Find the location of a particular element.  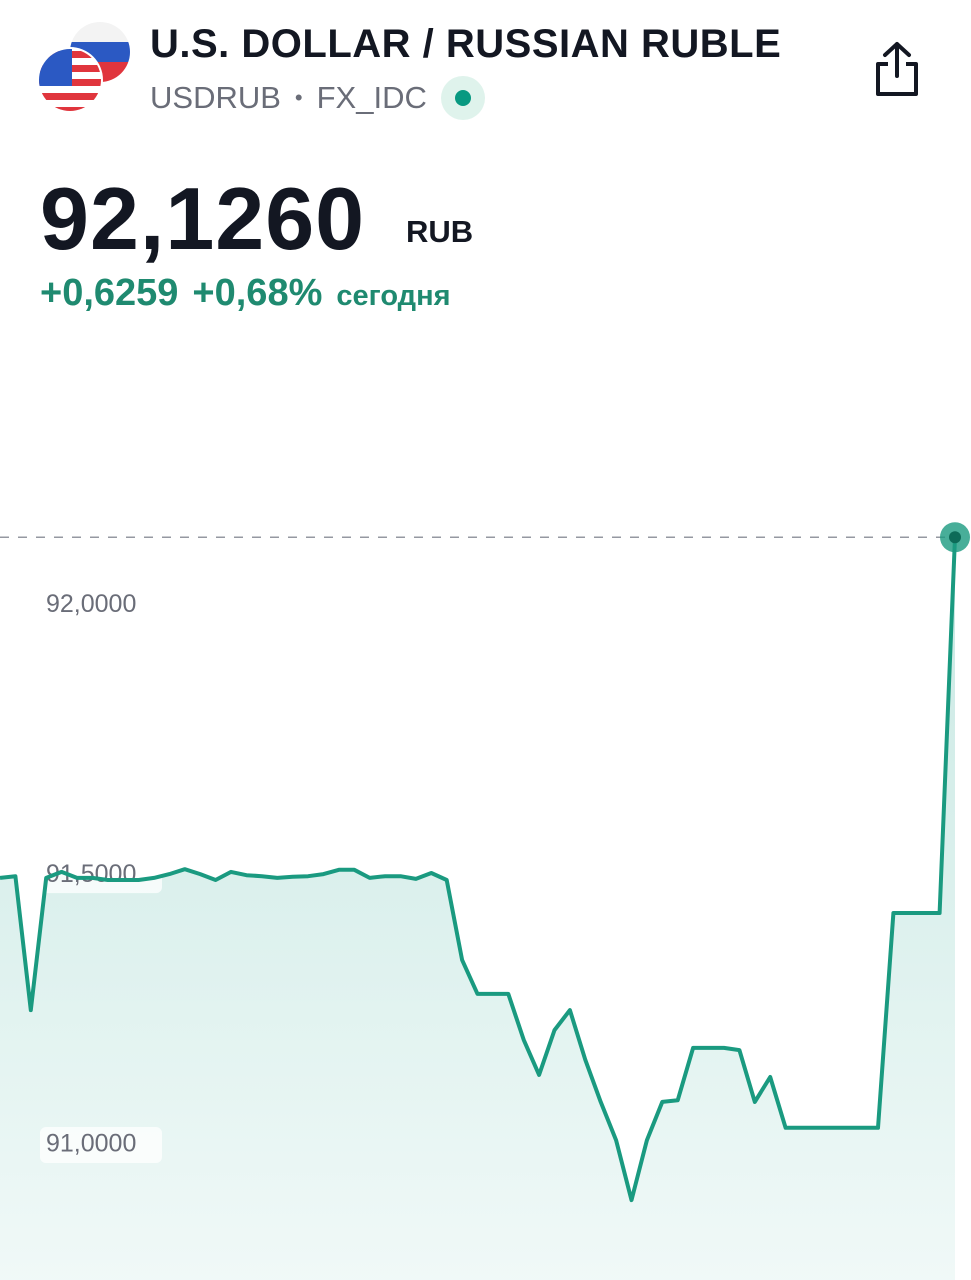

change-percent: +0,68% is located at coordinates (257, 293).